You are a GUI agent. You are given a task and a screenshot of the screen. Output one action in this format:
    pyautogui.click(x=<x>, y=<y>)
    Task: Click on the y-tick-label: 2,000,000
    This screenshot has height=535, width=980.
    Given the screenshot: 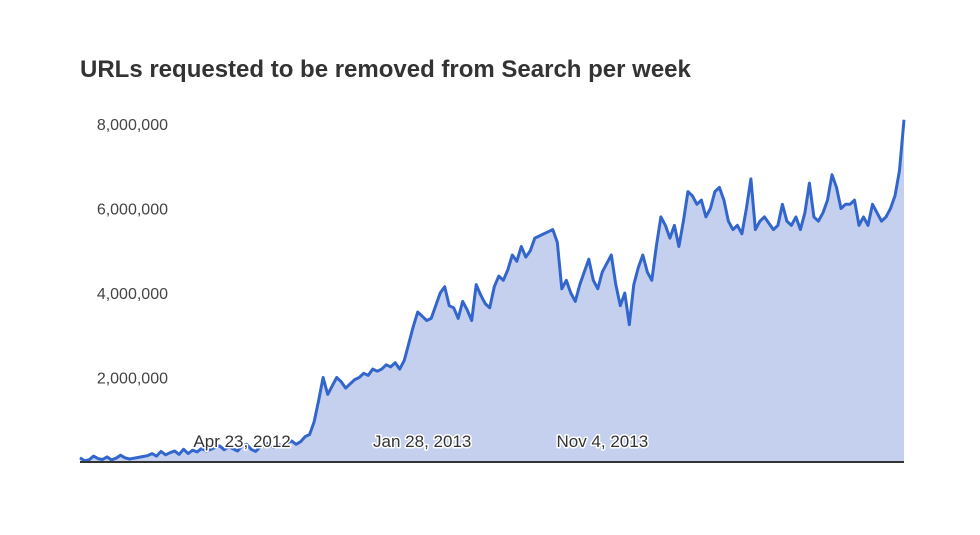 What is the action you would take?
    pyautogui.click(x=132, y=379)
    